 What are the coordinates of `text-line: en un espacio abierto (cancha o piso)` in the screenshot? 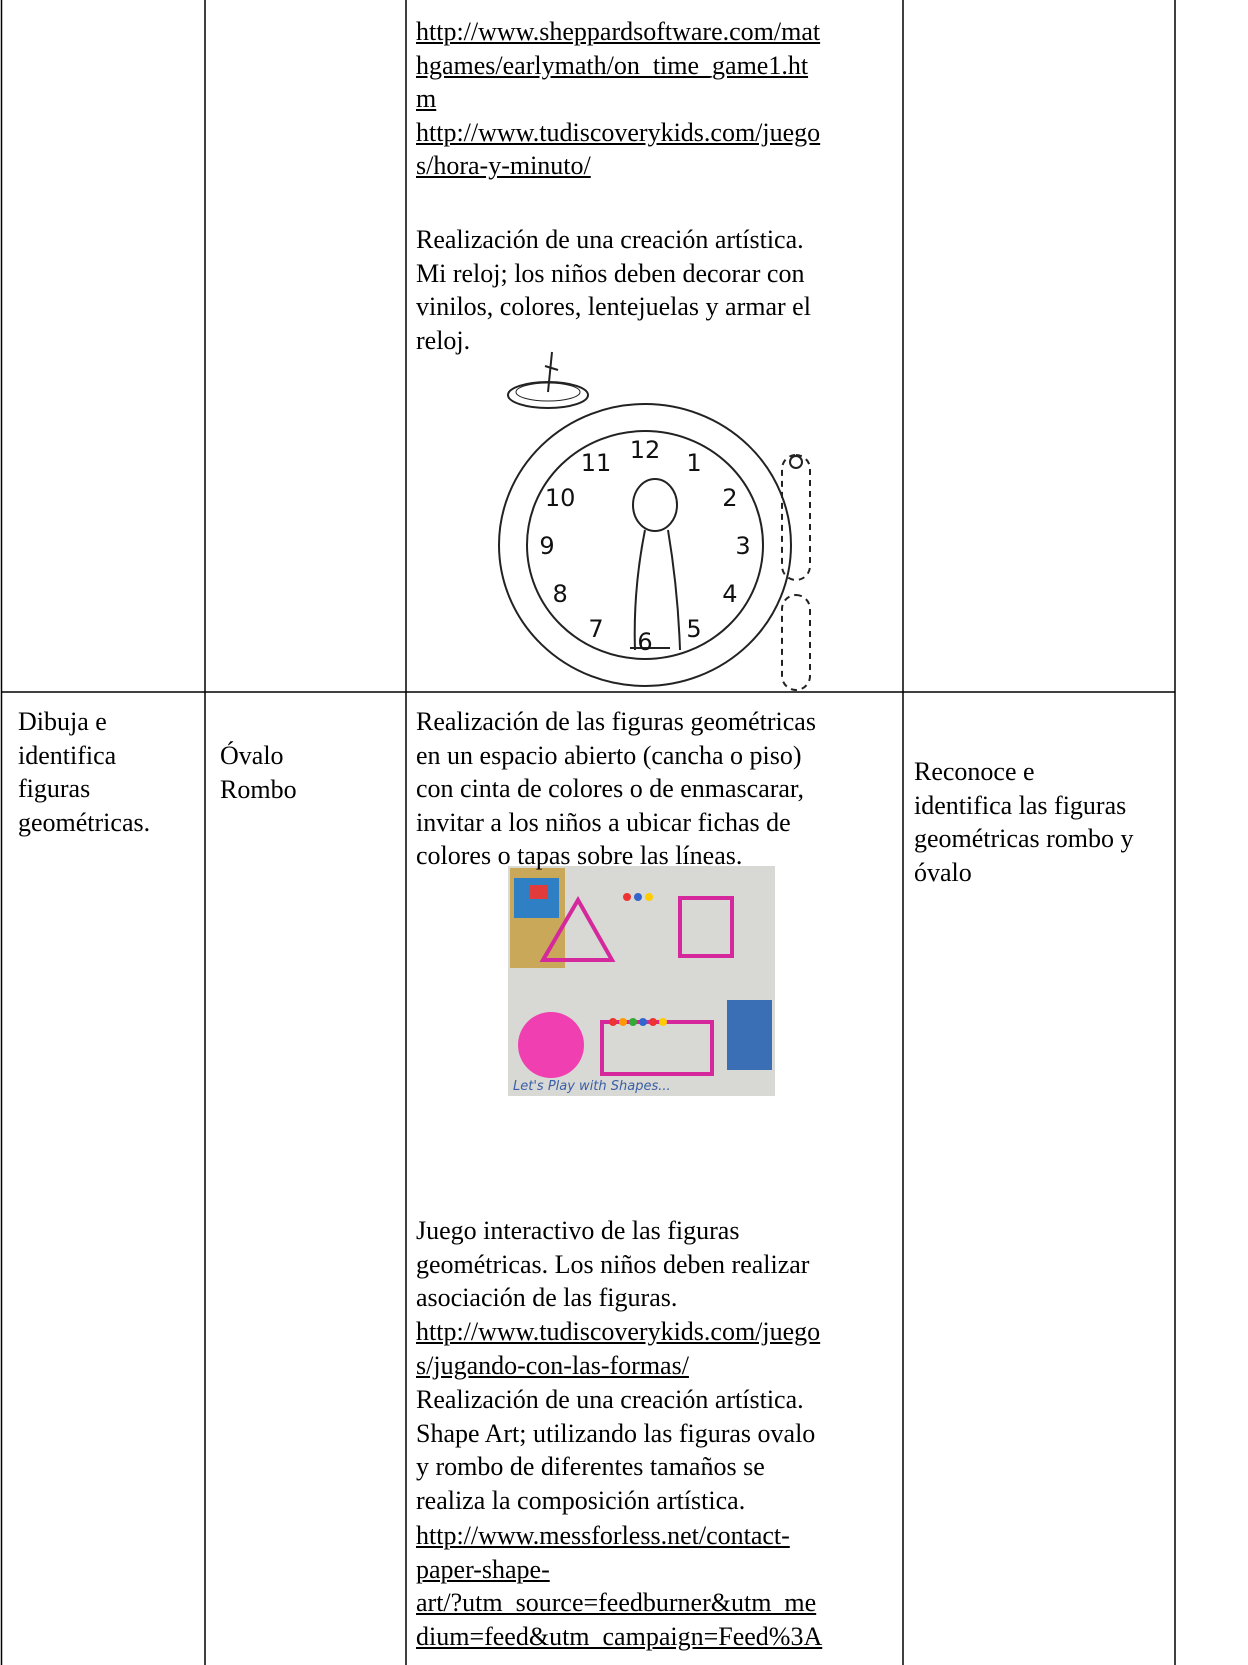 It's located at (609, 755).